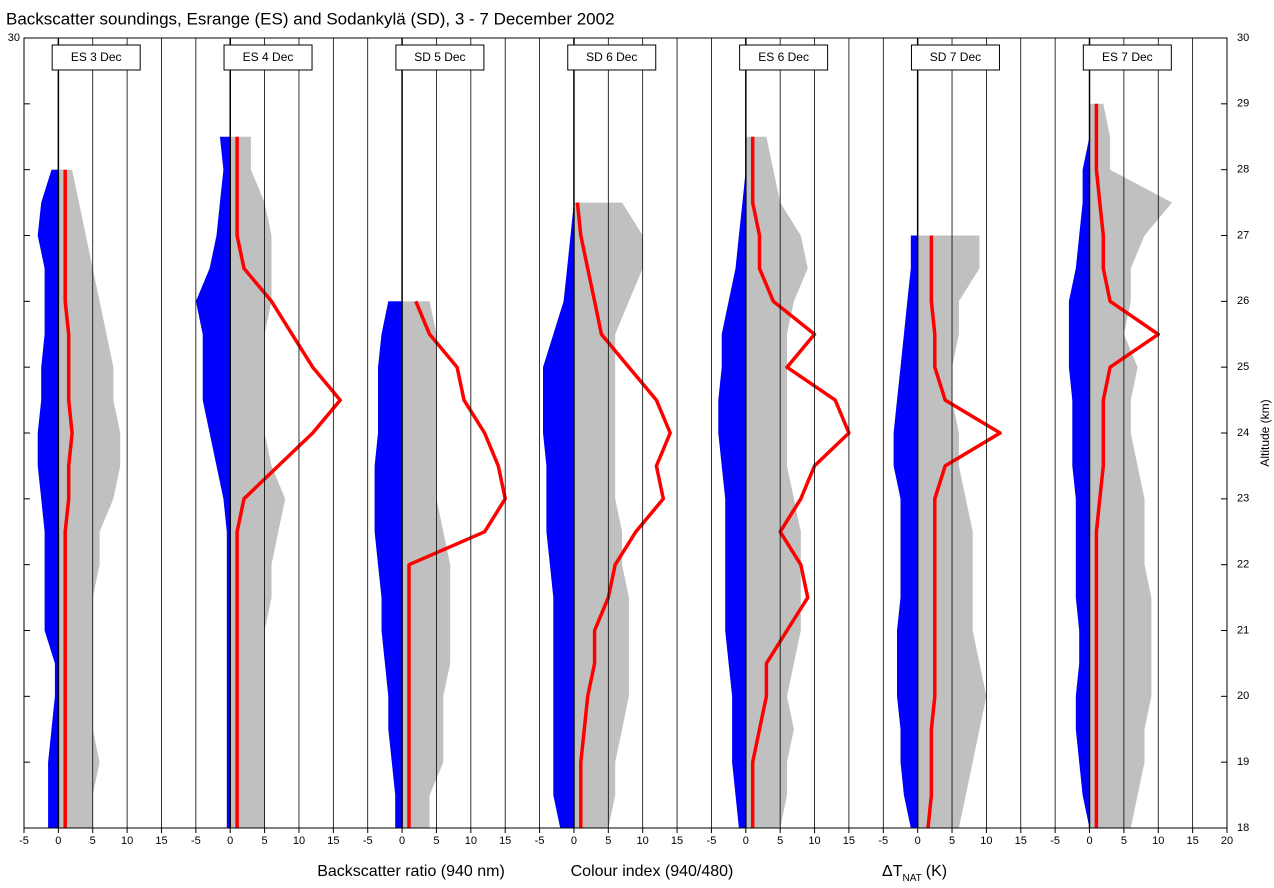 The width and height of the screenshot is (1274, 888). I want to click on y-tick-label: 23, so click(1243, 499).